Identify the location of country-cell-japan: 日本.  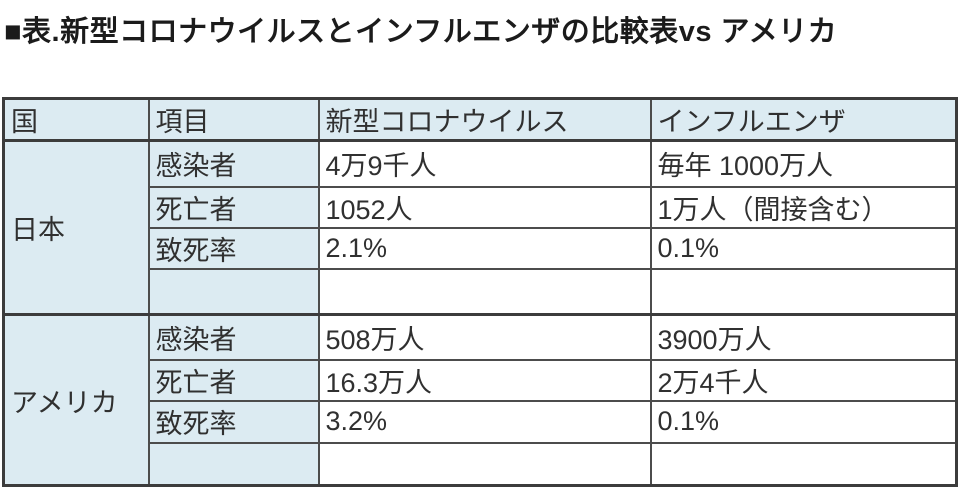
(76, 227).